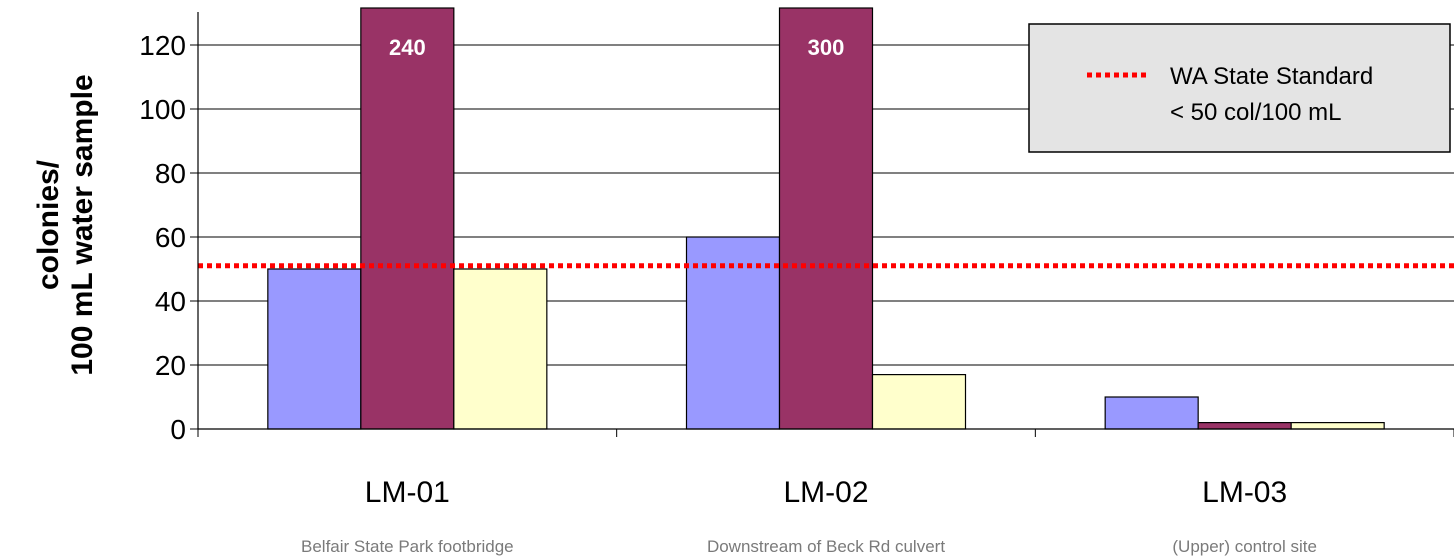 This screenshot has width=1454, height=560. Describe the element at coordinates (407, 492) in the screenshot. I see `x-tick-label: LM-01` at that location.